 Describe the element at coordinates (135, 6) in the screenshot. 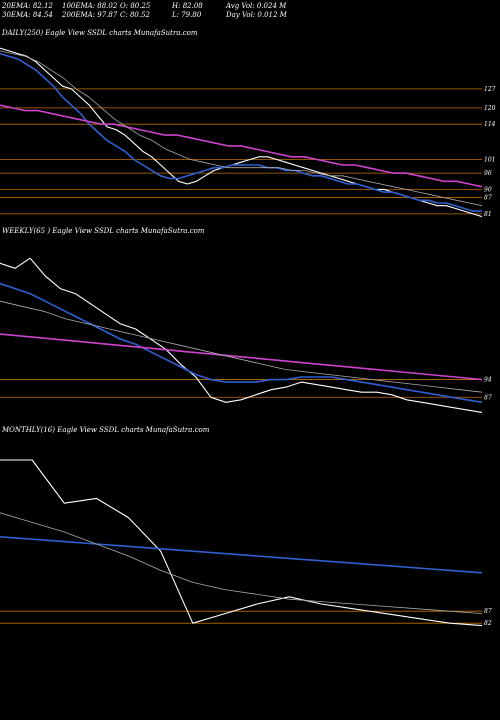

I see `header-open: O: 80.25` at that location.